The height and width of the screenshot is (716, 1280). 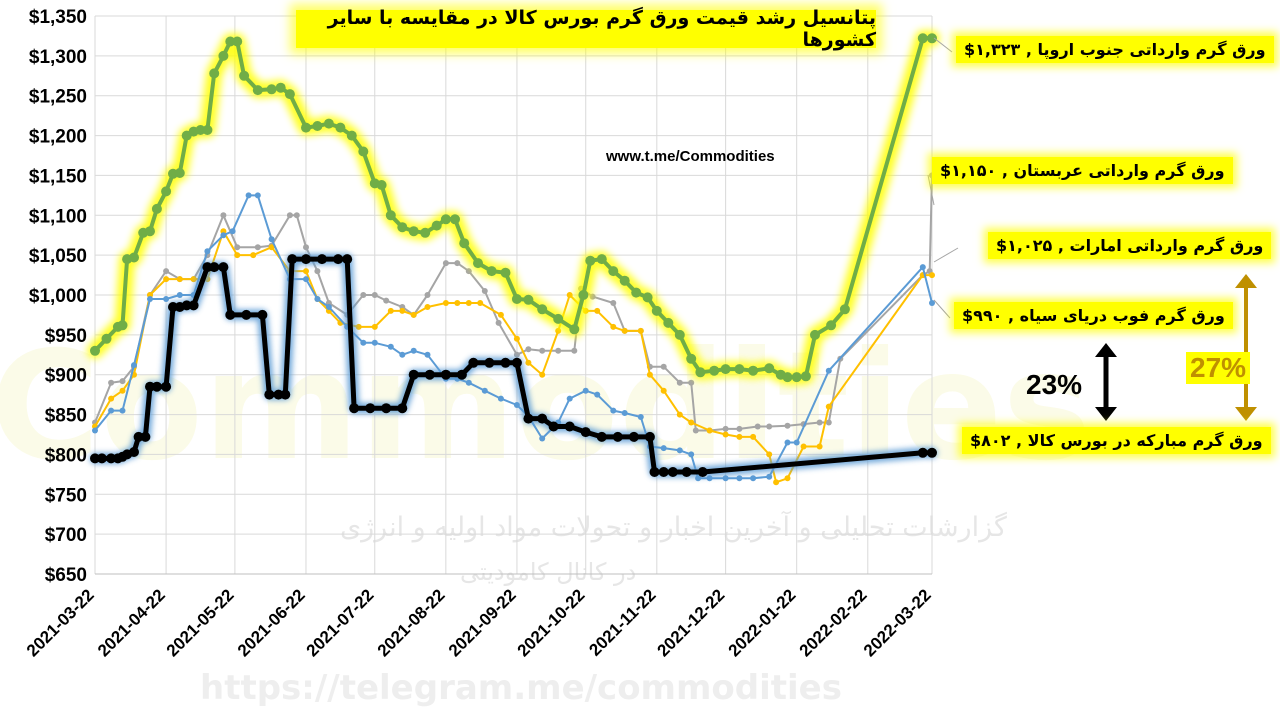 I want to click on y-tick-label: $950, so click(x=66, y=336).